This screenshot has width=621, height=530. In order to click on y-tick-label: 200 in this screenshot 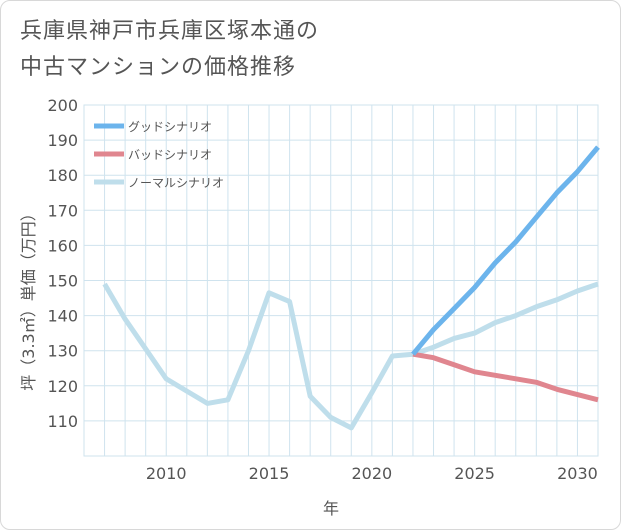, I will do `click(62, 105)`.